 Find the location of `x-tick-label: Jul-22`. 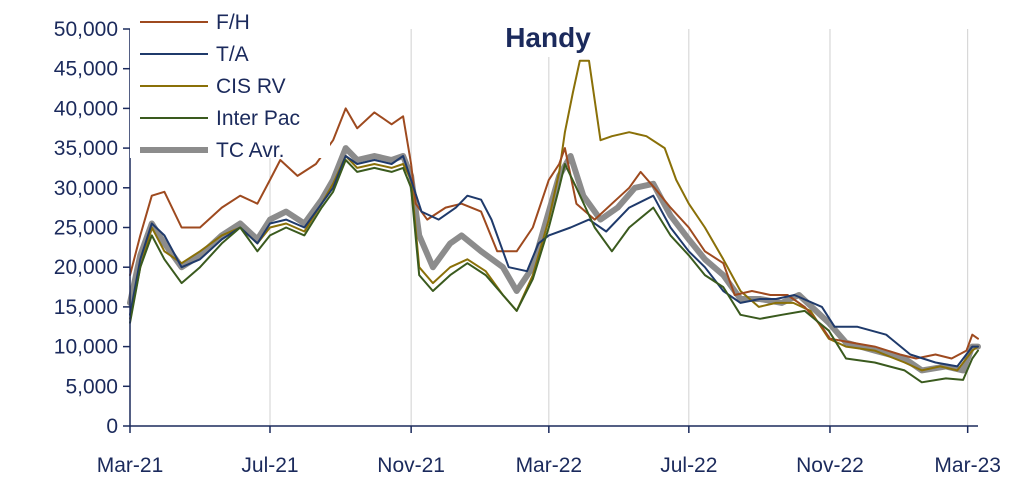

x-tick-label: Jul-22 is located at coordinates (688, 465).